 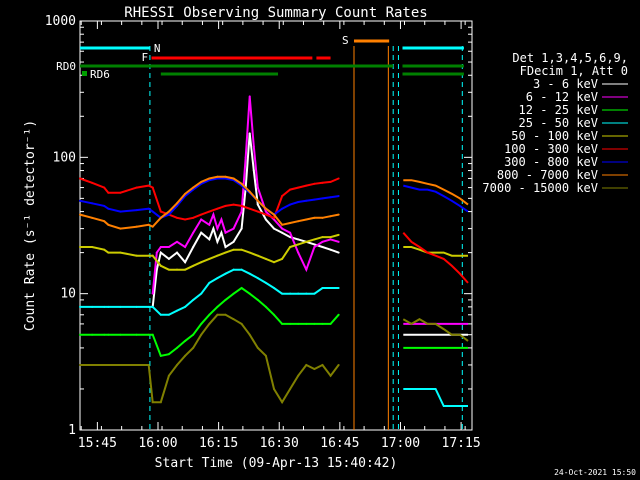 I want to click on state-label-f: F, so click(x=145, y=57).